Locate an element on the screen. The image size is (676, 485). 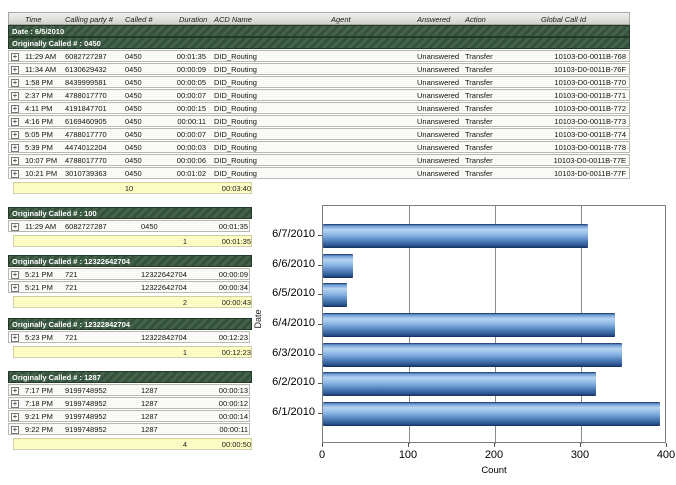
cell-global-call-id: 10103-D0-0011B-77F is located at coordinates (590, 173).